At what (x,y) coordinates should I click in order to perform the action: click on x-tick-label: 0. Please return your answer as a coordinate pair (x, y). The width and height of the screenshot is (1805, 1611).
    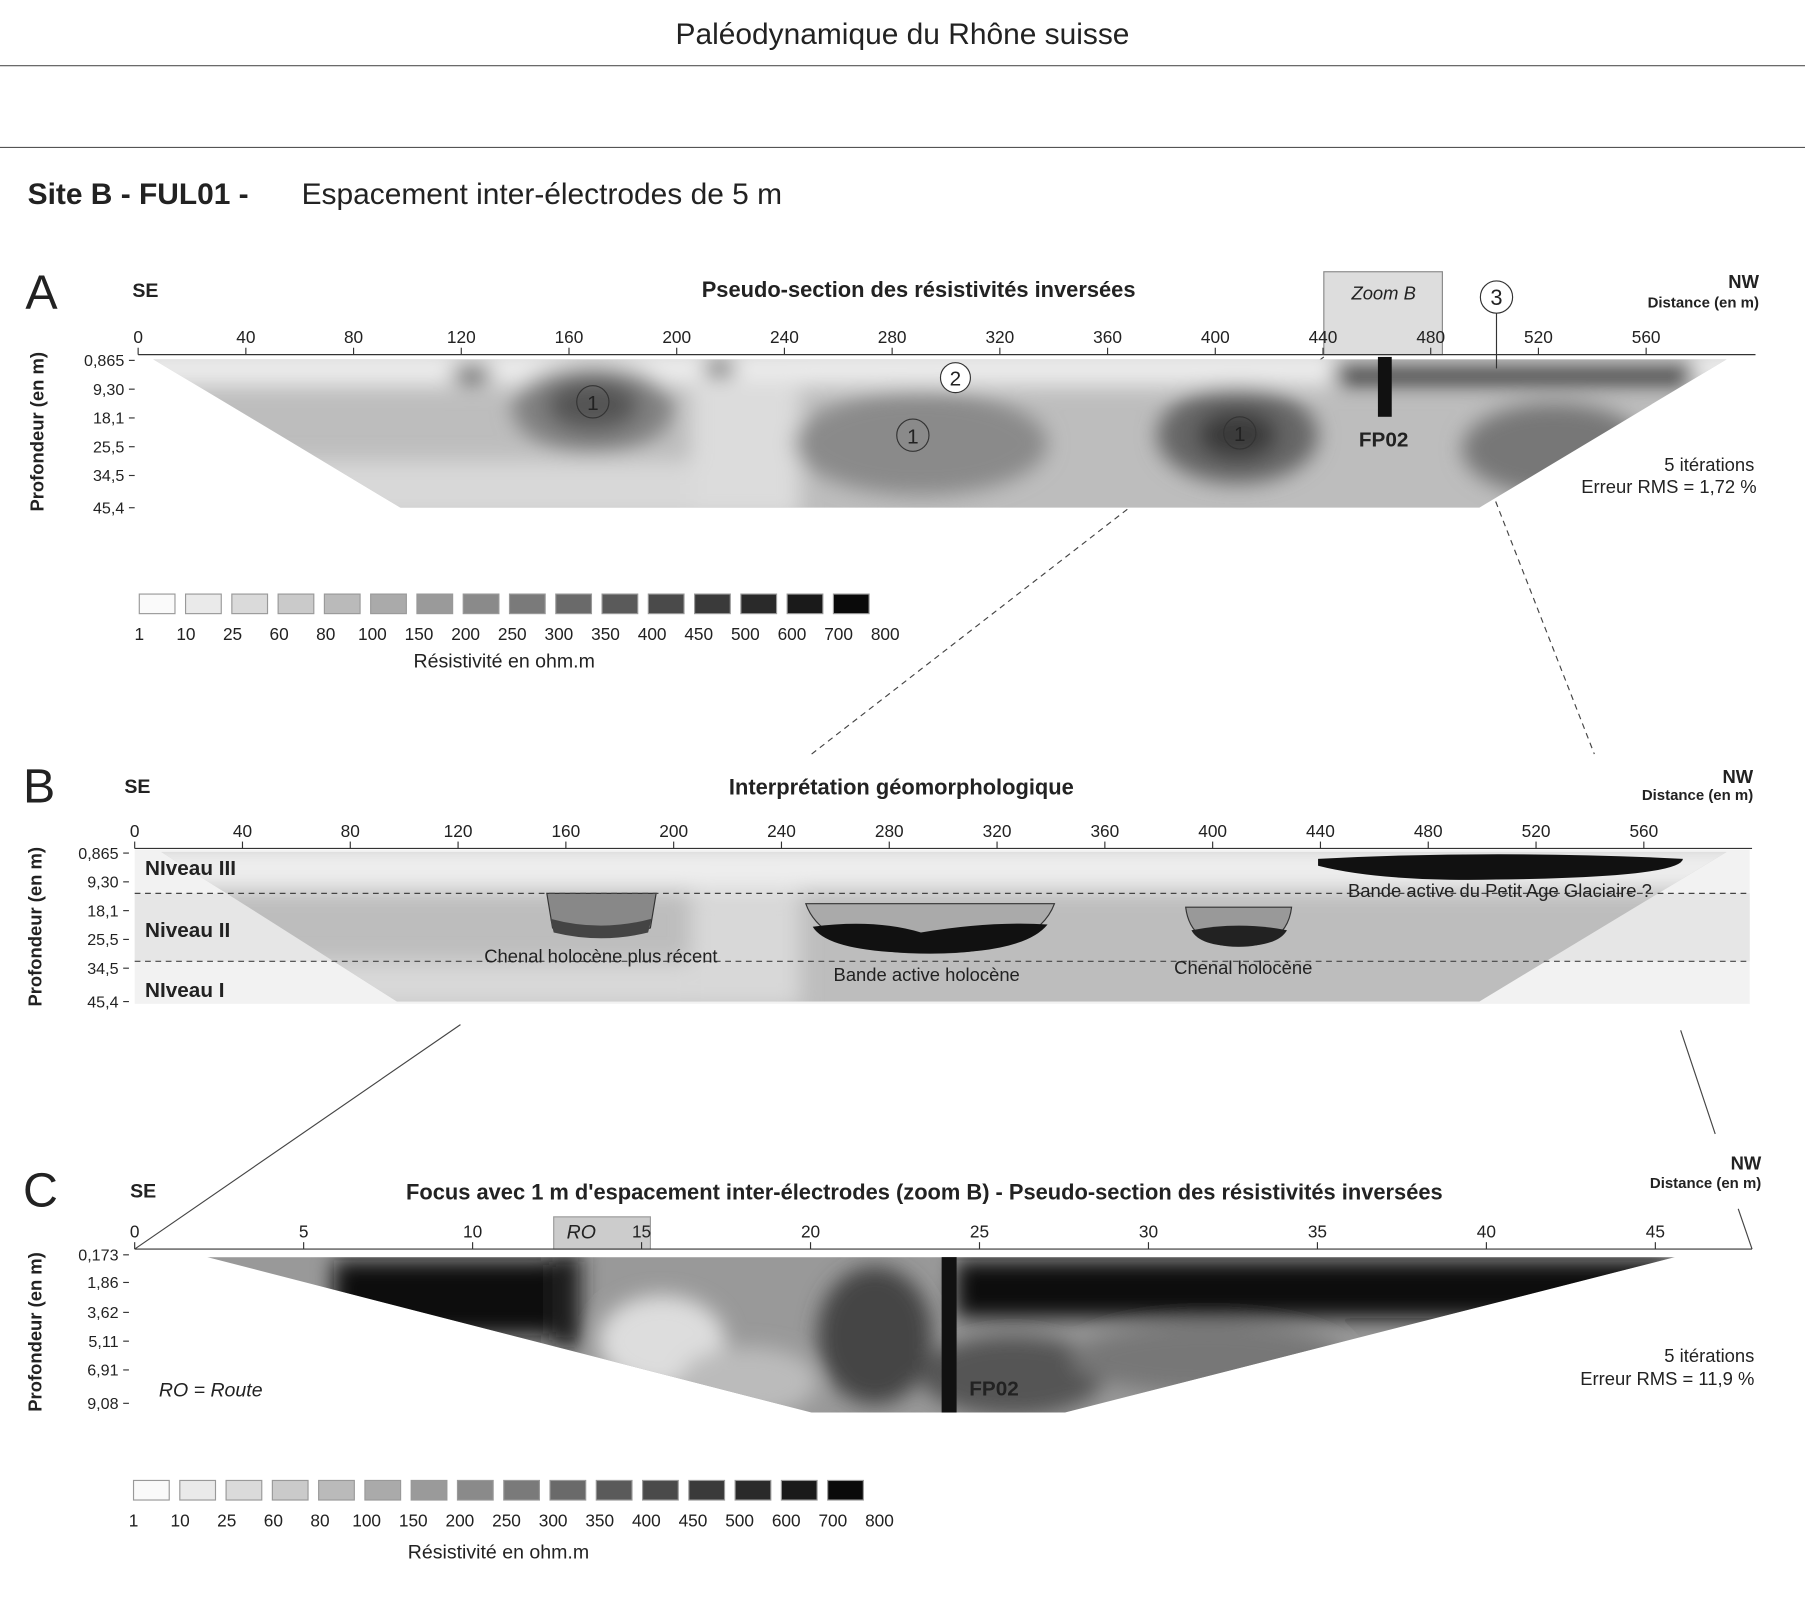
    Looking at the image, I should click on (135, 831).